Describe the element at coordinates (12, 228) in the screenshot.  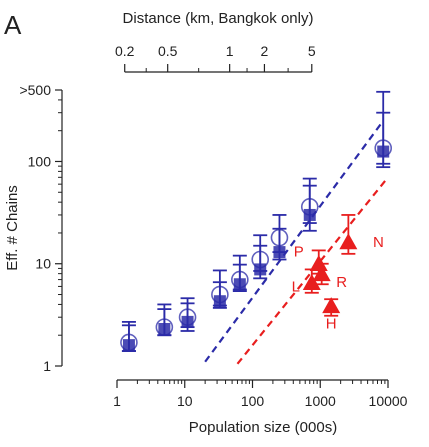
I see `y-axis-title: Eff. # Chains` at that location.